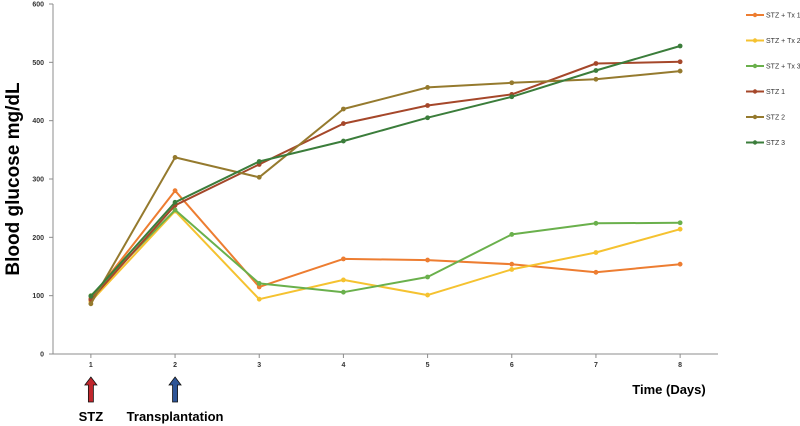 This screenshot has height=426, width=800. What do you see at coordinates (775, 118) in the screenshot?
I see `legend-label: STZ 2` at bounding box center [775, 118].